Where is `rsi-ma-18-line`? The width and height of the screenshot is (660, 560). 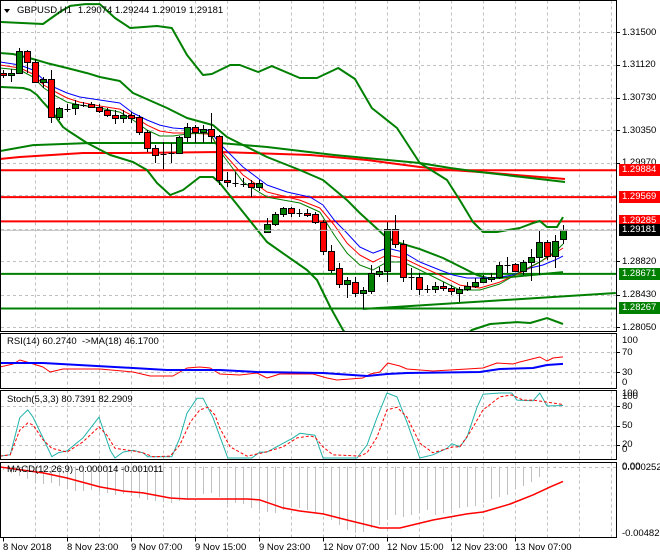 rsi-ma-18-line is located at coordinates (282, 369).